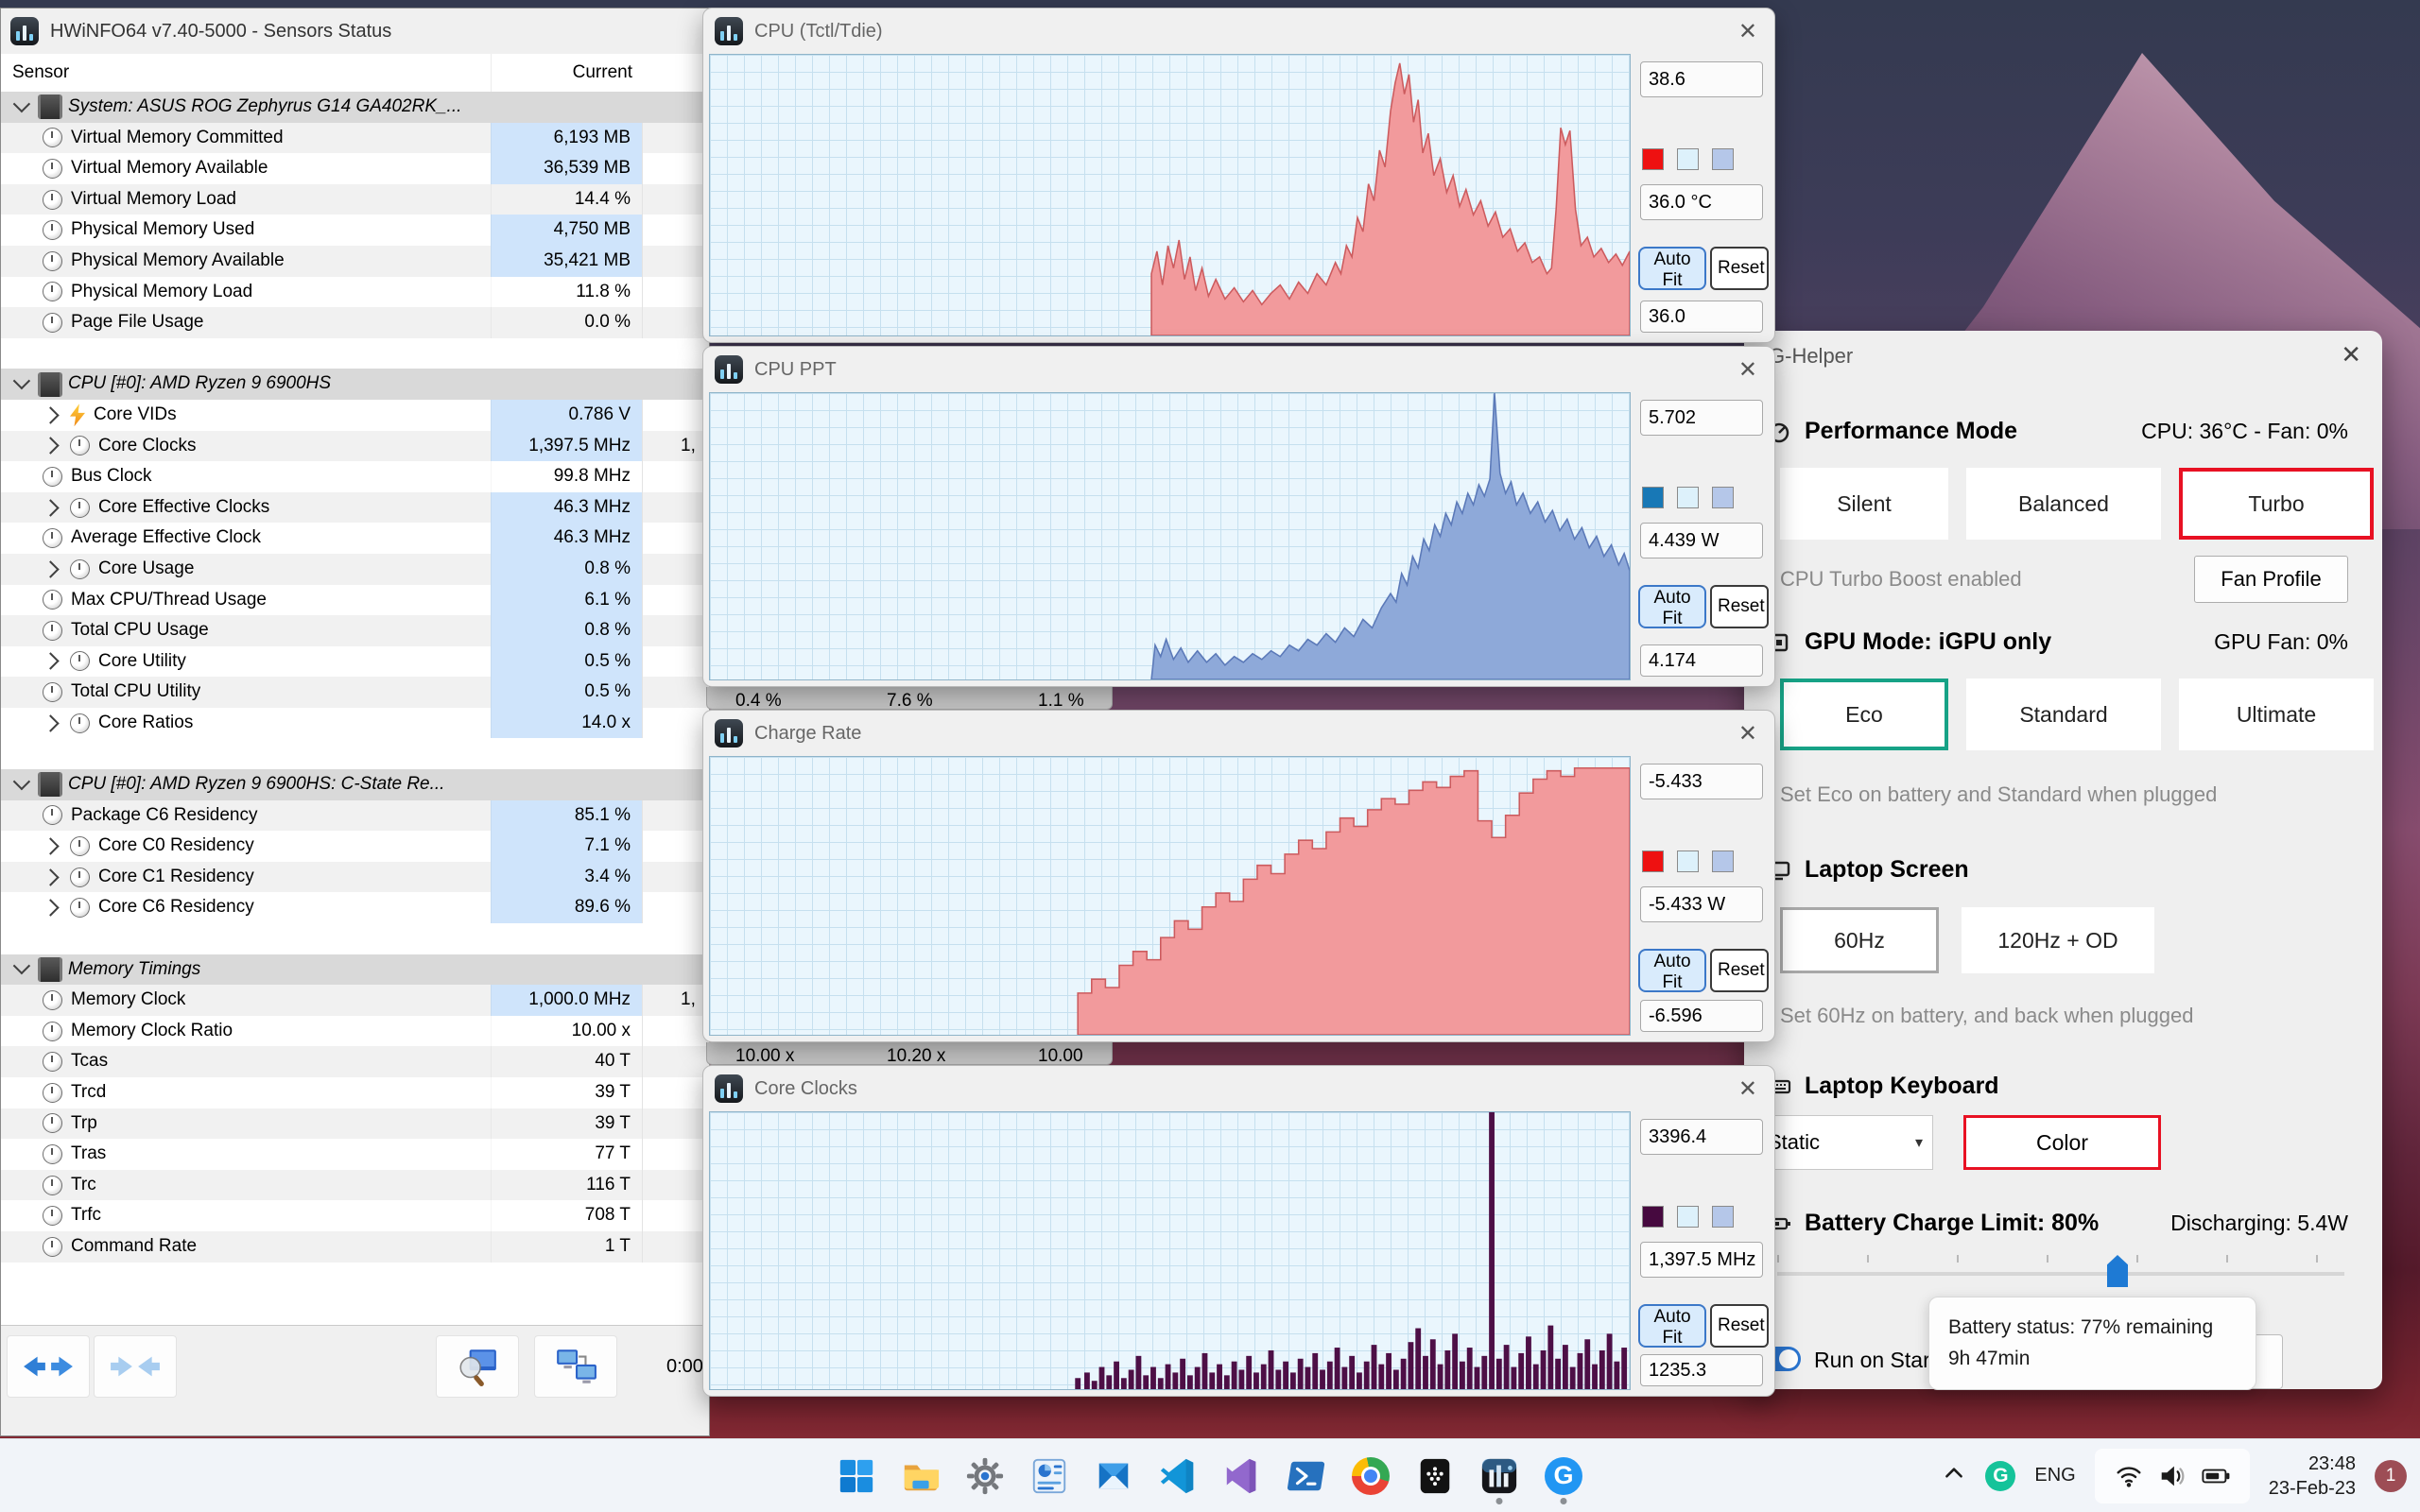  Describe the element at coordinates (1242, 1476) in the screenshot. I see `taskbar-visual-studio-icon` at that location.